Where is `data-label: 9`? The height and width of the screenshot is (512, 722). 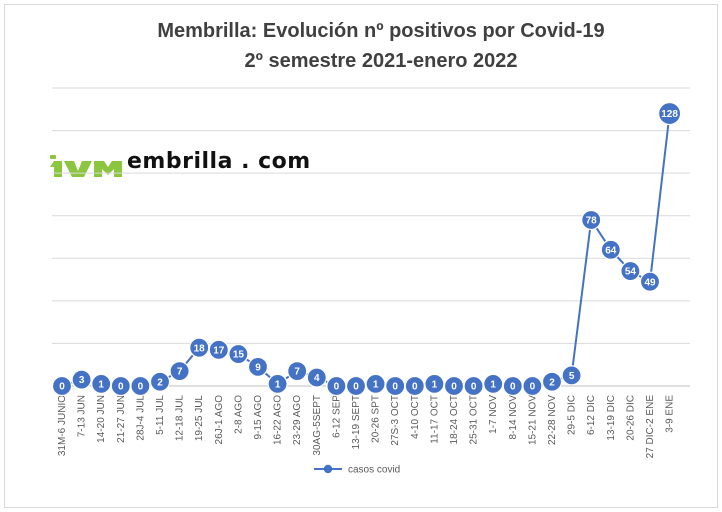
data-label: 9 is located at coordinates (258, 367).